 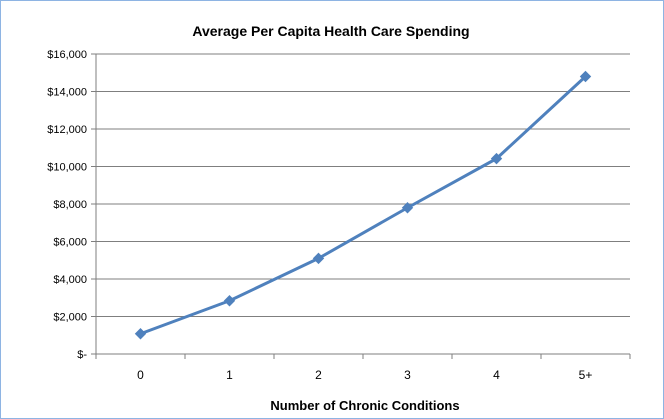 What do you see at coordinates (364, 405) in the screenshot?
I see `x-axis-label: Number of Chronic Conditions` at bounding box center [364, 405].